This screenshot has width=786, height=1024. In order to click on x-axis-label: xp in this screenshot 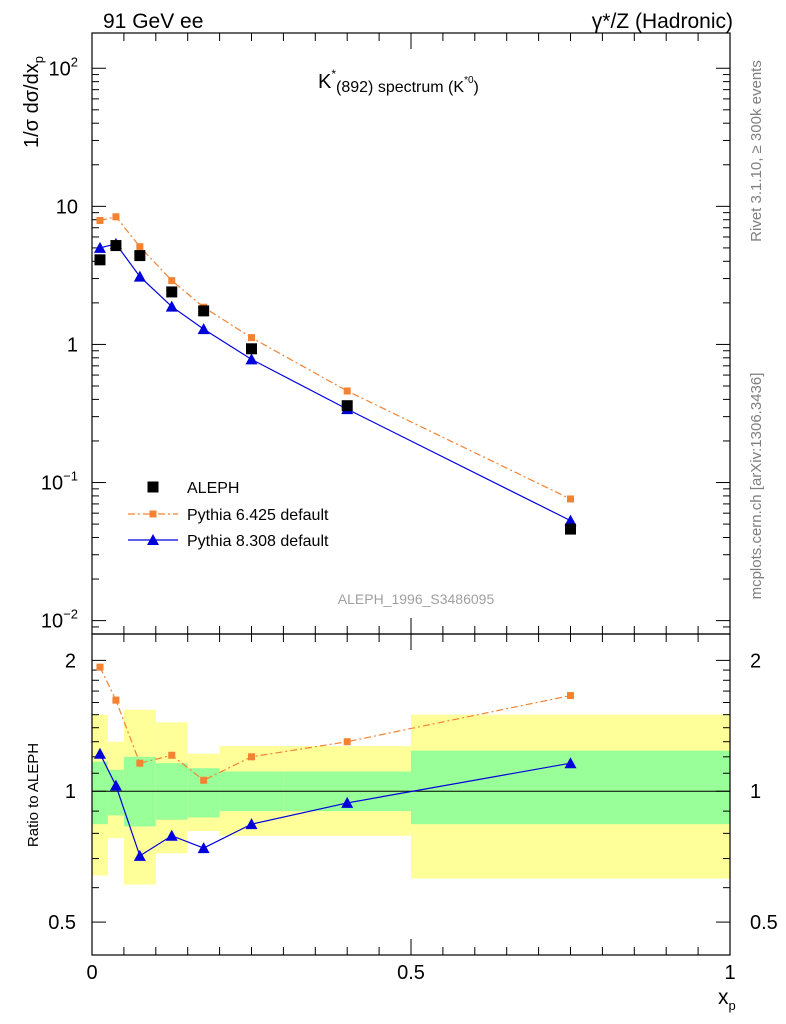, I will do `click(727, 999)`.